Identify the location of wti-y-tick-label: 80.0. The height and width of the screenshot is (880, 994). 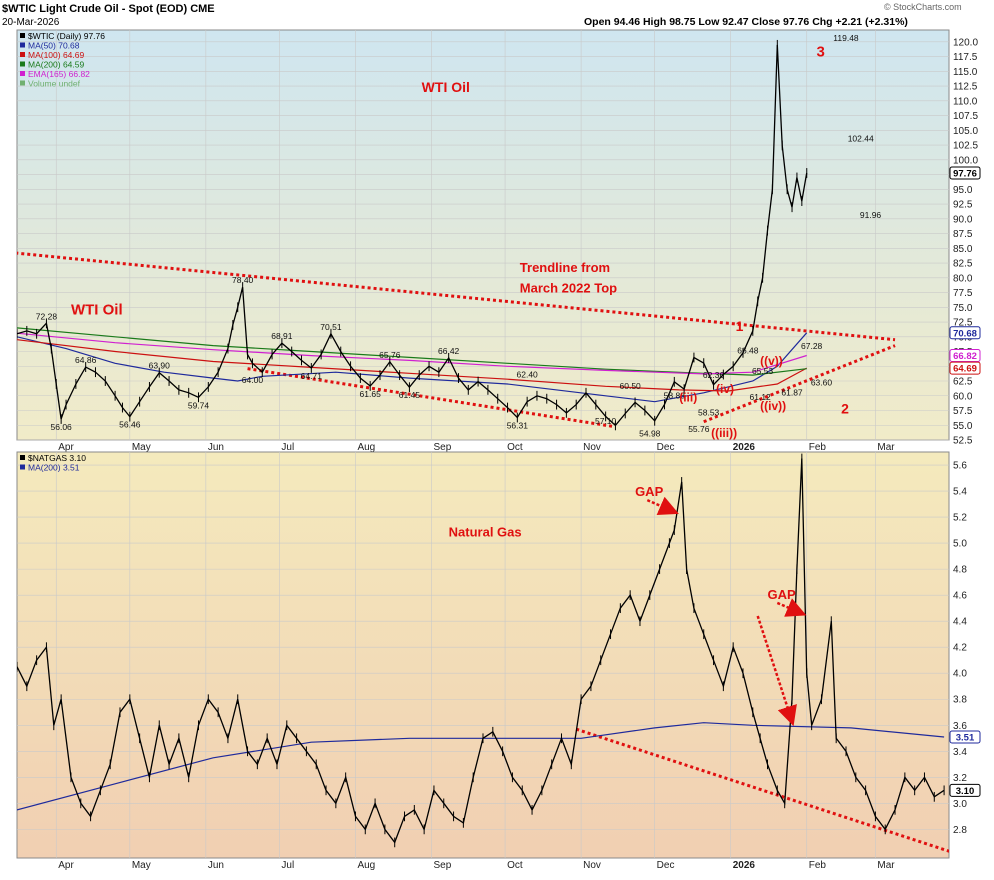
(963, 278).